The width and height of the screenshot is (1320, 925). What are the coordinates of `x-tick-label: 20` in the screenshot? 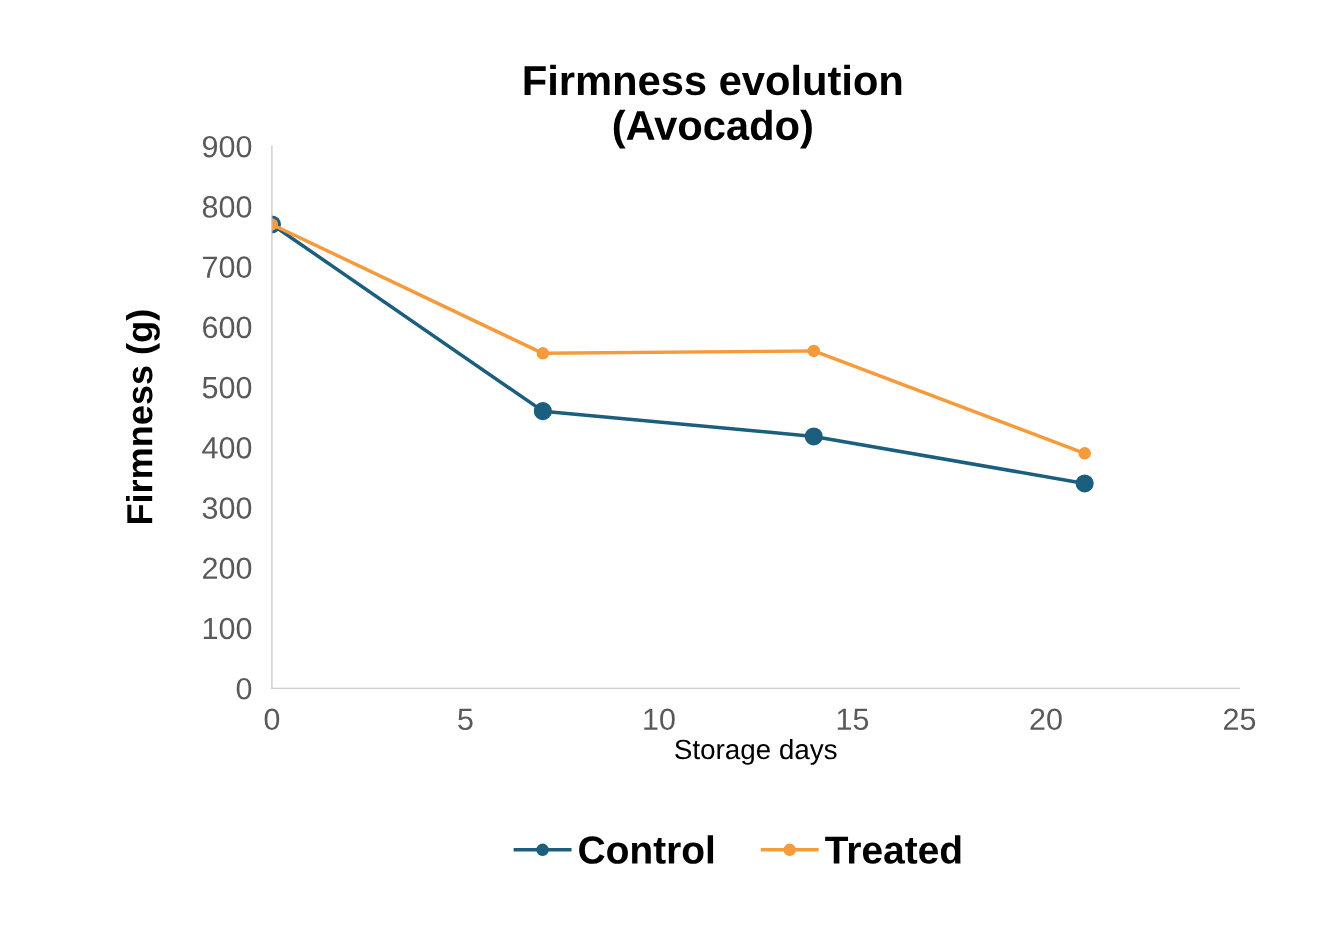 It's located at (1046, 719).